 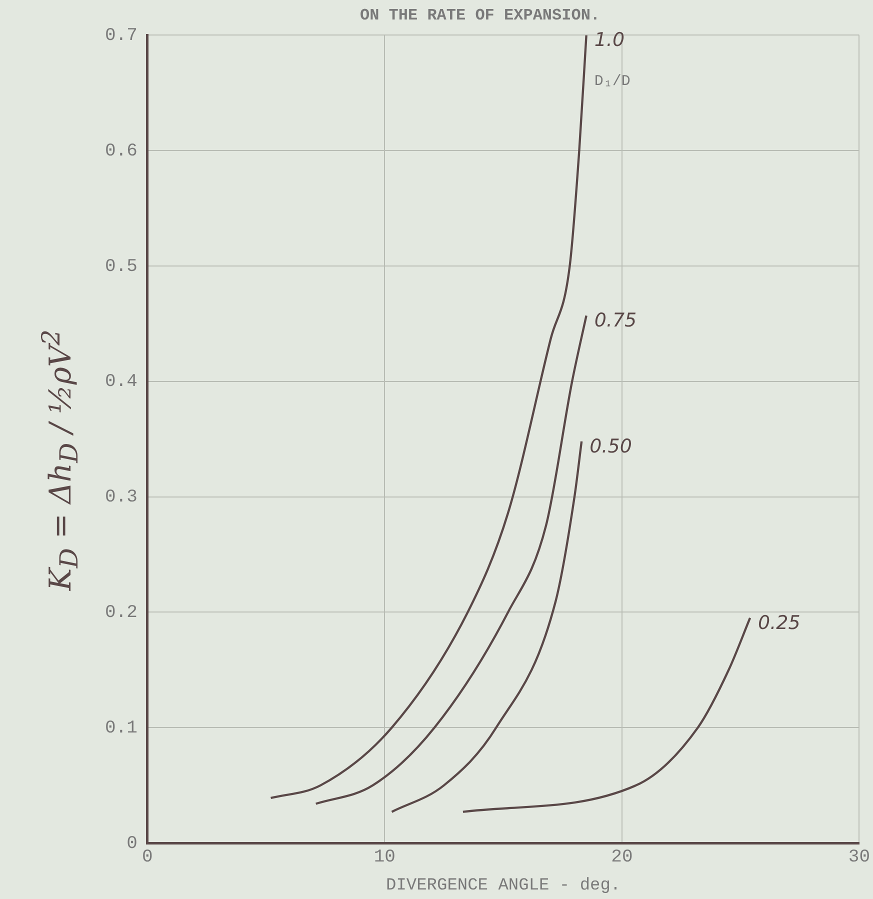 What do you see at coordinates (859, 858) in the screenshot?
I see `x-tick-label: 30` at bounding box center [859, 858].